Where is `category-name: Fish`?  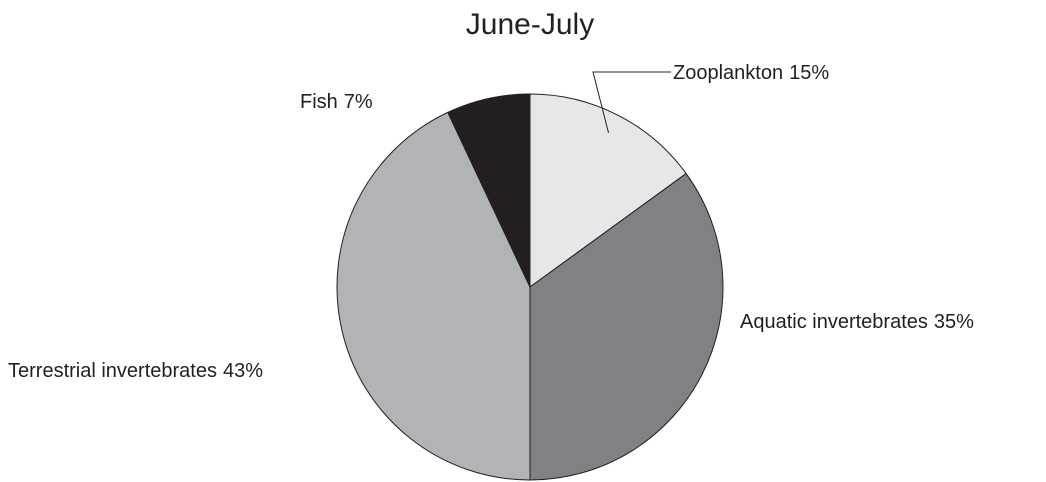 category-name: Fish is located at coordinates (319, 102).